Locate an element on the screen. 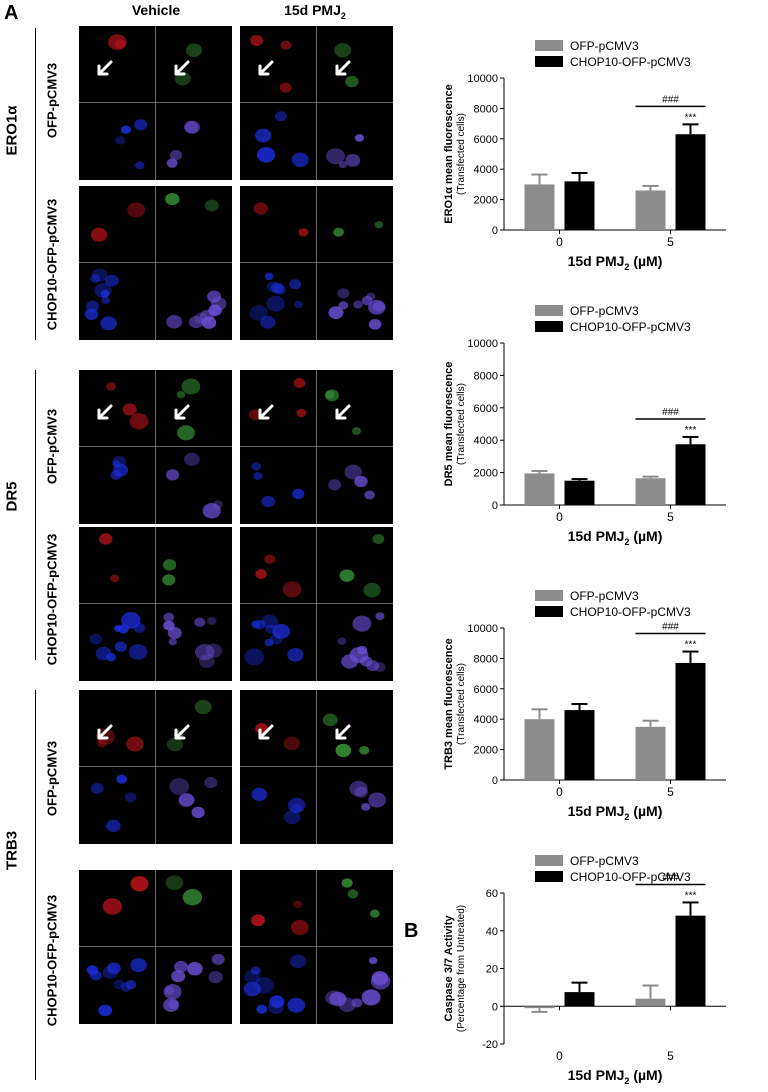 The height and width of the screenshot is (1092, 768). y-axis-label: TRB3 mean fluorescence is located at coordinates (449, 703).